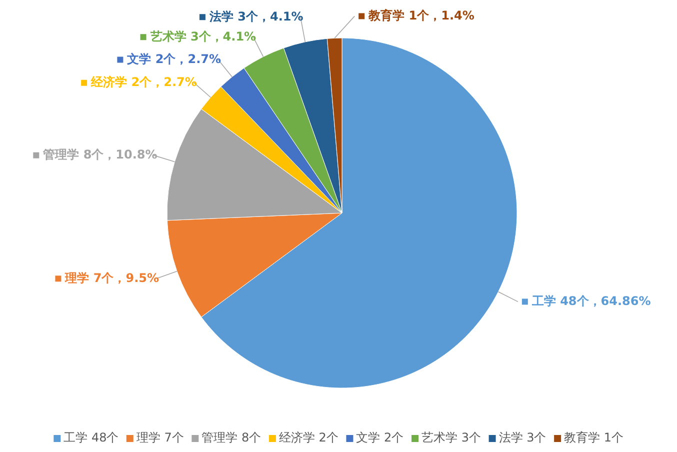 The height and width of the screenshot is (452, 677). I want to click on data-label: 工学 48个，64.86%, so click(590, 301).